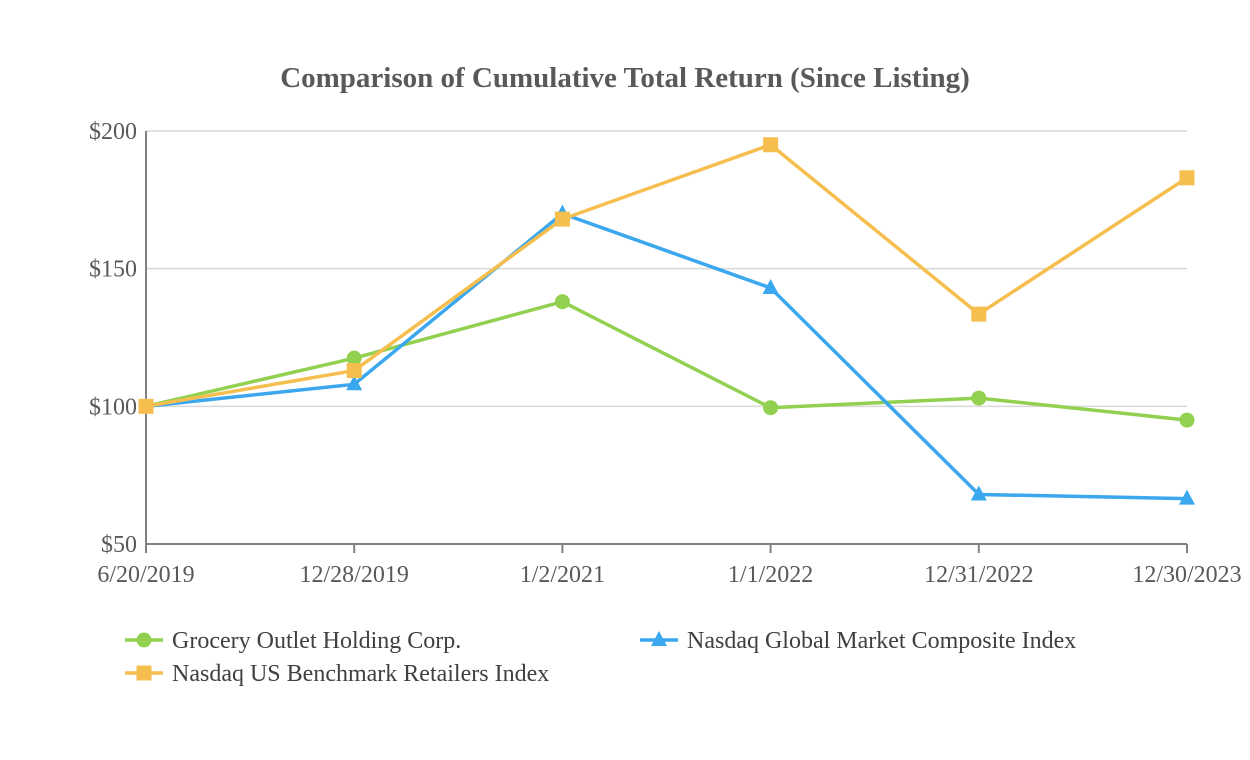 This screenshot has width=1250, height=760. What do you see at coordinates (978, 575) in the screenshot?
I see `x-tick-label: 12/31/2022` at bounding box center [978, 575].